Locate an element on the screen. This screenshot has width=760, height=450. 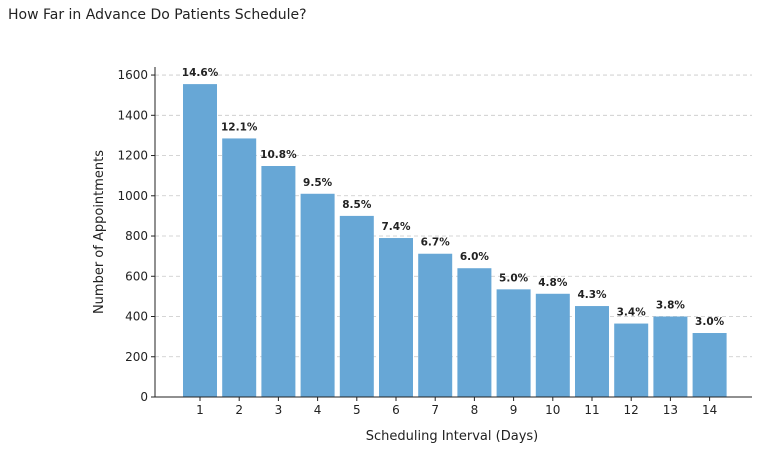
x-tick-label: 13 is located at coordinates (670, 410).